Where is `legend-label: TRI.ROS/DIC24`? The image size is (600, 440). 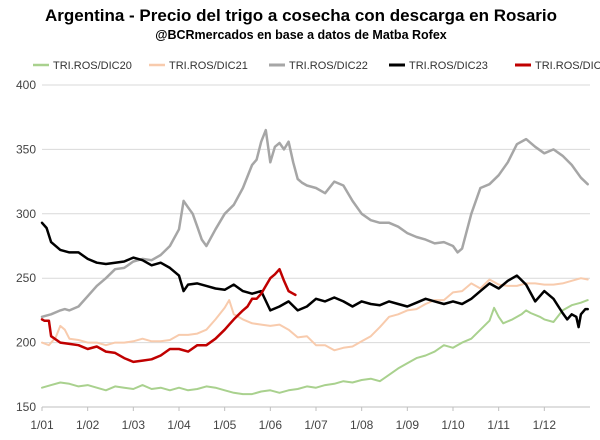
legend-label: TRI.ROS/DIC24 is located at coordinates (567, 66).